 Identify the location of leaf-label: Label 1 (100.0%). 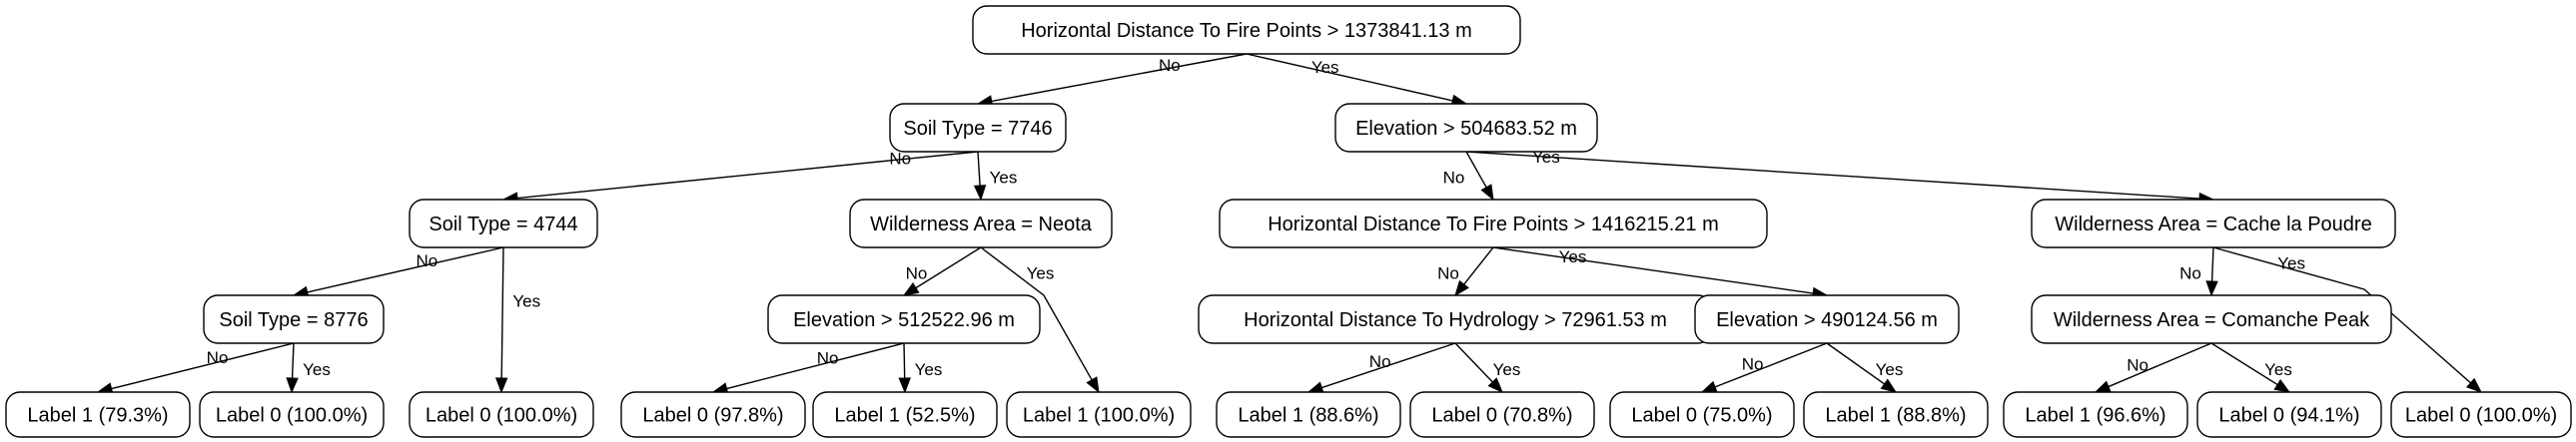
(1099, 416).